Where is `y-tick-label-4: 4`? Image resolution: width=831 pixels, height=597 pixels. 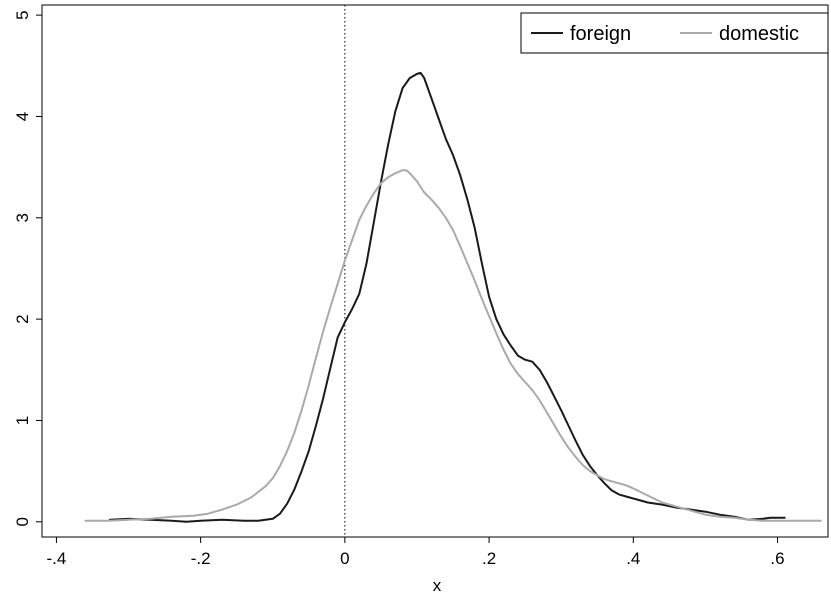
y-tick-label-4: 4 is located at coordinates (22, 116).